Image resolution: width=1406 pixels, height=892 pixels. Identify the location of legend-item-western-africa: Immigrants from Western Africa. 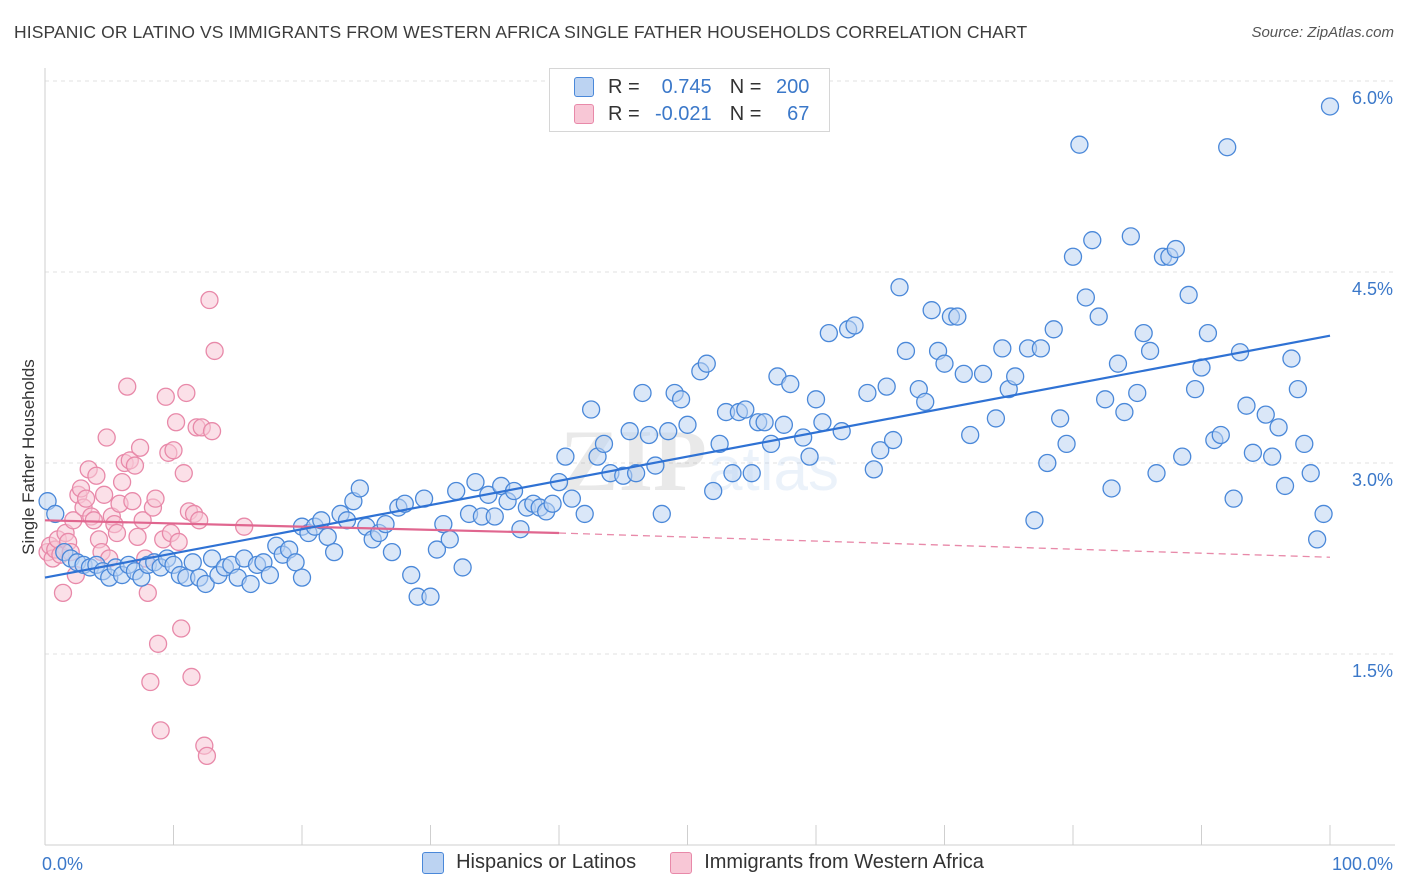
(827, 862).